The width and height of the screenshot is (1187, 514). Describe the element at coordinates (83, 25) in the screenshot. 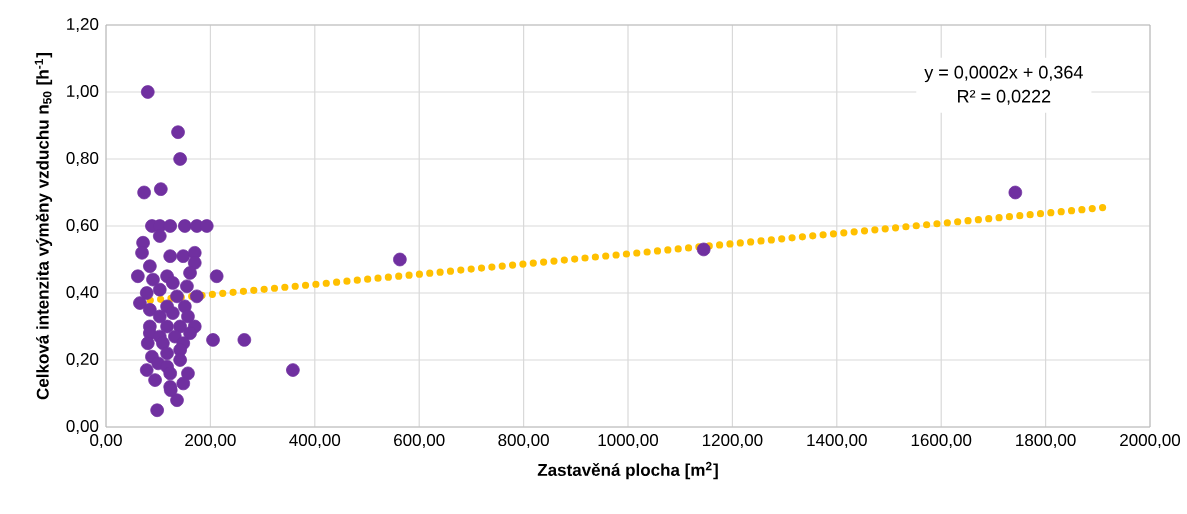

I see `y-tick-label: 1,20` at that location.